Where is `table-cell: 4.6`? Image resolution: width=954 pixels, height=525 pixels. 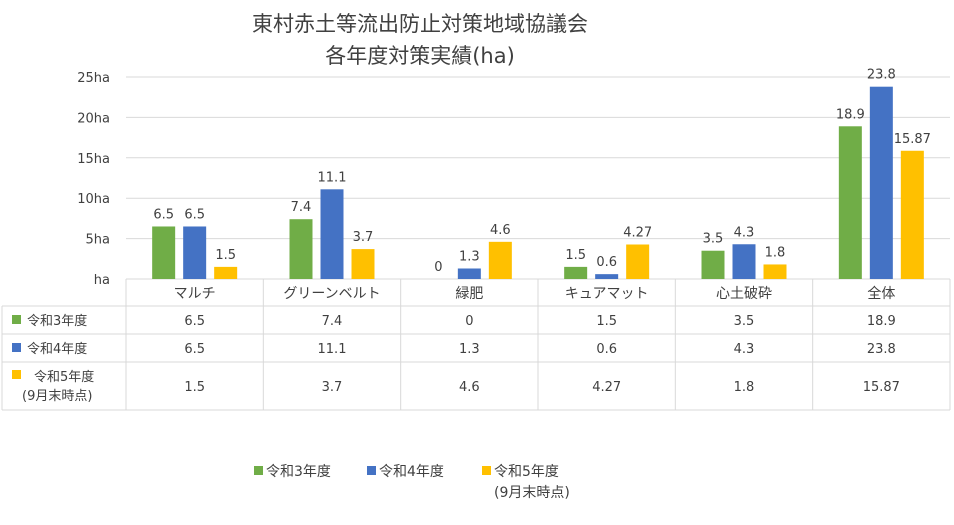 table-cell: 4.6 is located at coordinates (469, 387).